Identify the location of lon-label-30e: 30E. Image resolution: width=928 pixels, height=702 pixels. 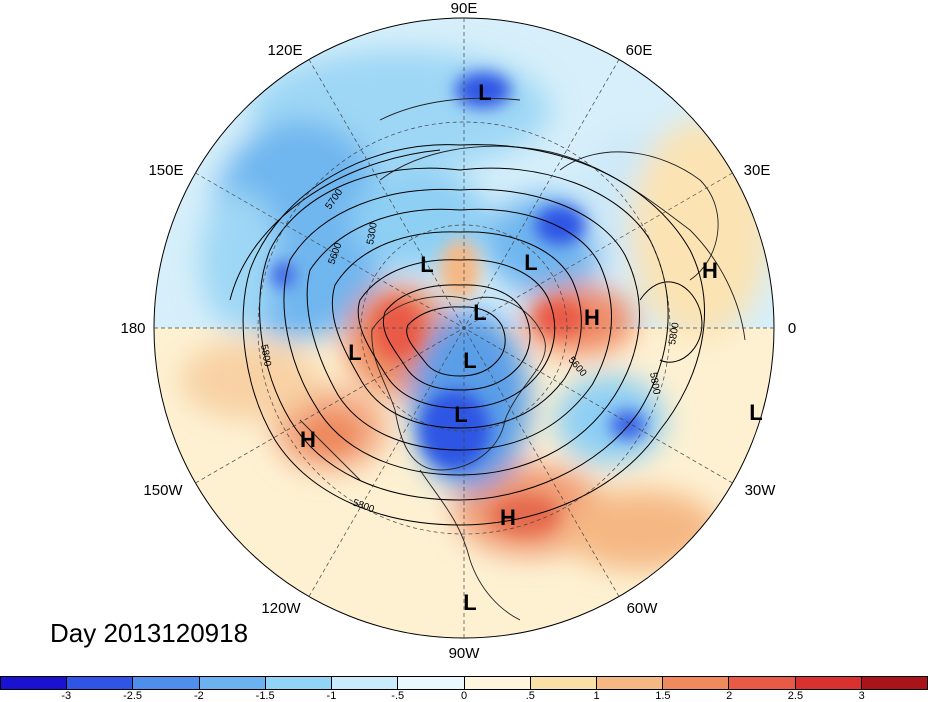
(757, 170).